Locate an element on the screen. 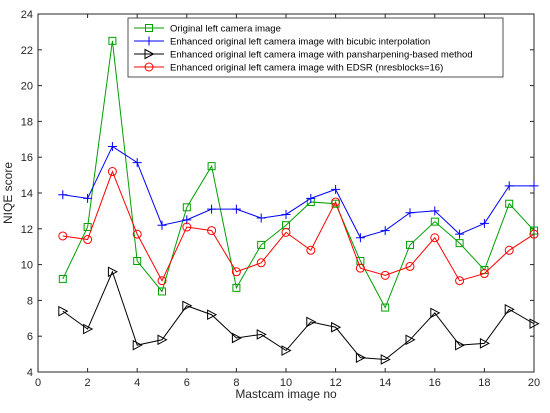  legend-item: Original left camera image is located at coordinates (207, 29).